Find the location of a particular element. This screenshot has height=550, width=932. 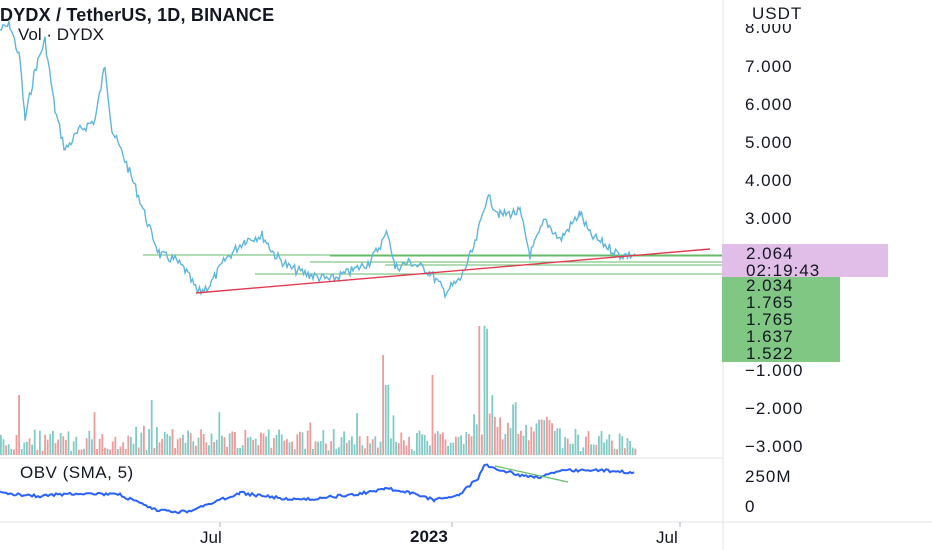

obv-label: OBV (SMA, 5) is located at coordinates (77, 472).